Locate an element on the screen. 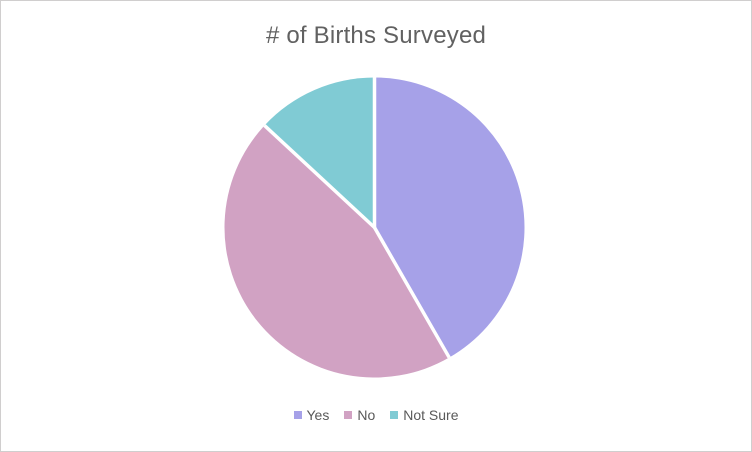 The height and width of the screenshot is (452, 752). legend-item-yes: Yes is located at coordinates (311, 415).